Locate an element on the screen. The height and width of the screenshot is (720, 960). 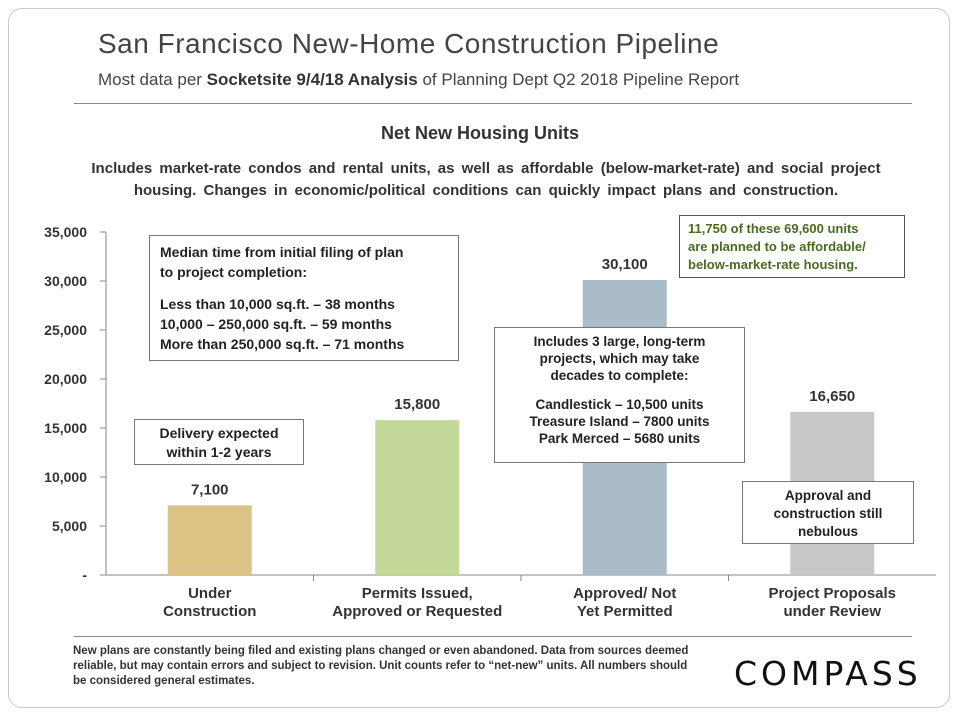
large-heading-line-2: projects, which may take is located at coordinates (619, 358).